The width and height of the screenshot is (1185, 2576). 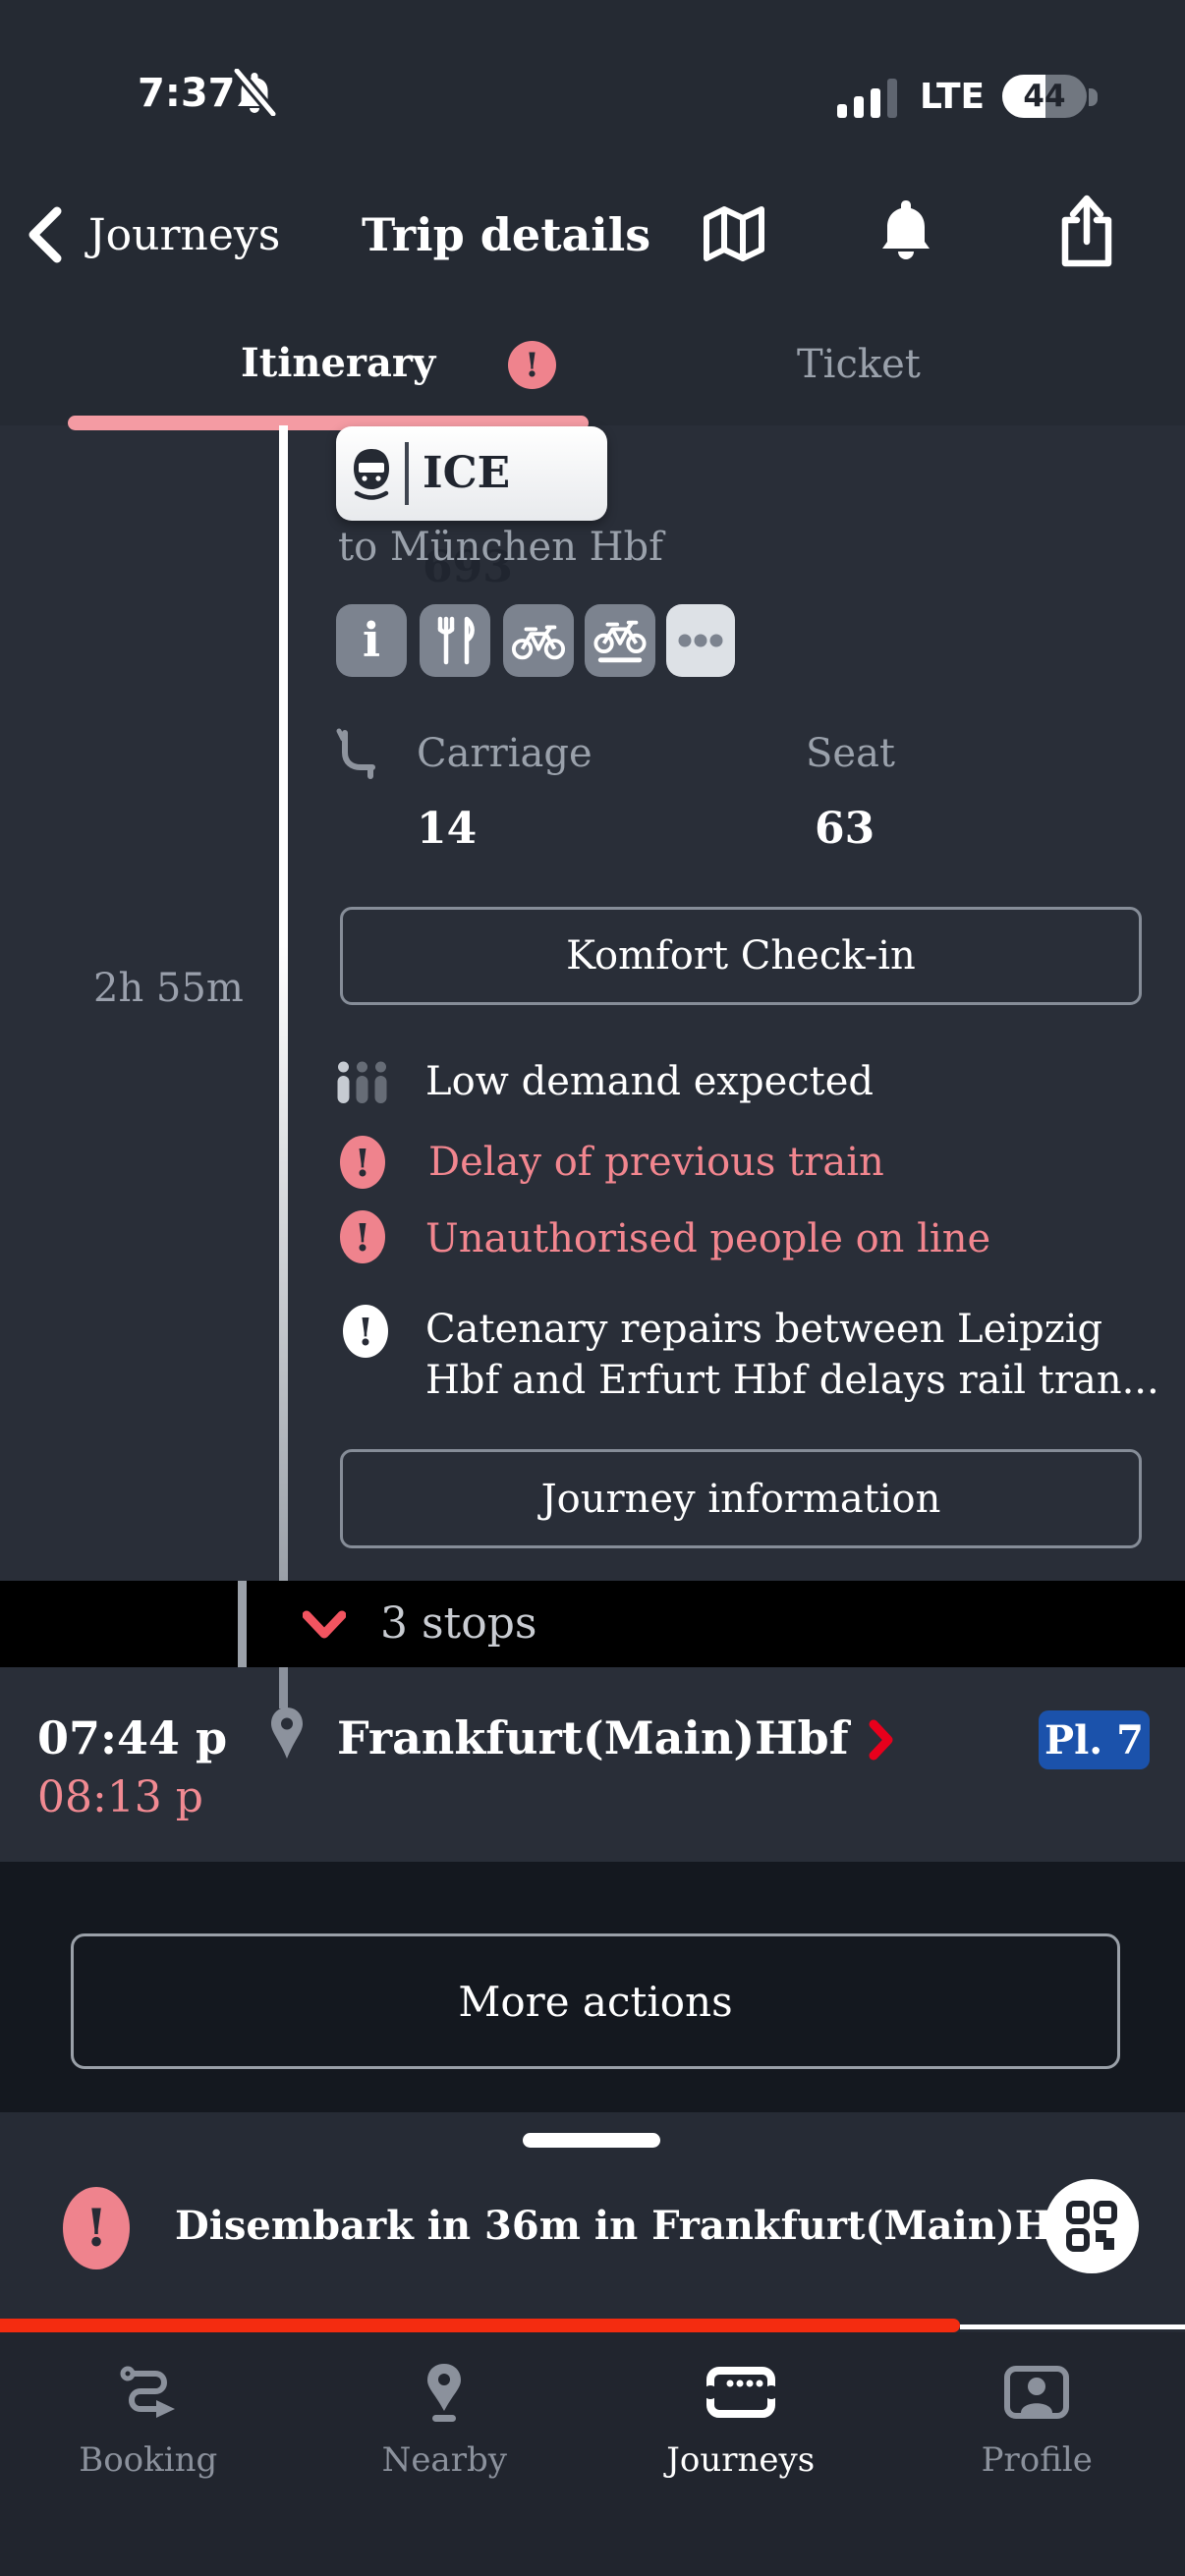 I want to click on journey-information-button: Journey information, so click(x=741, y=1498).